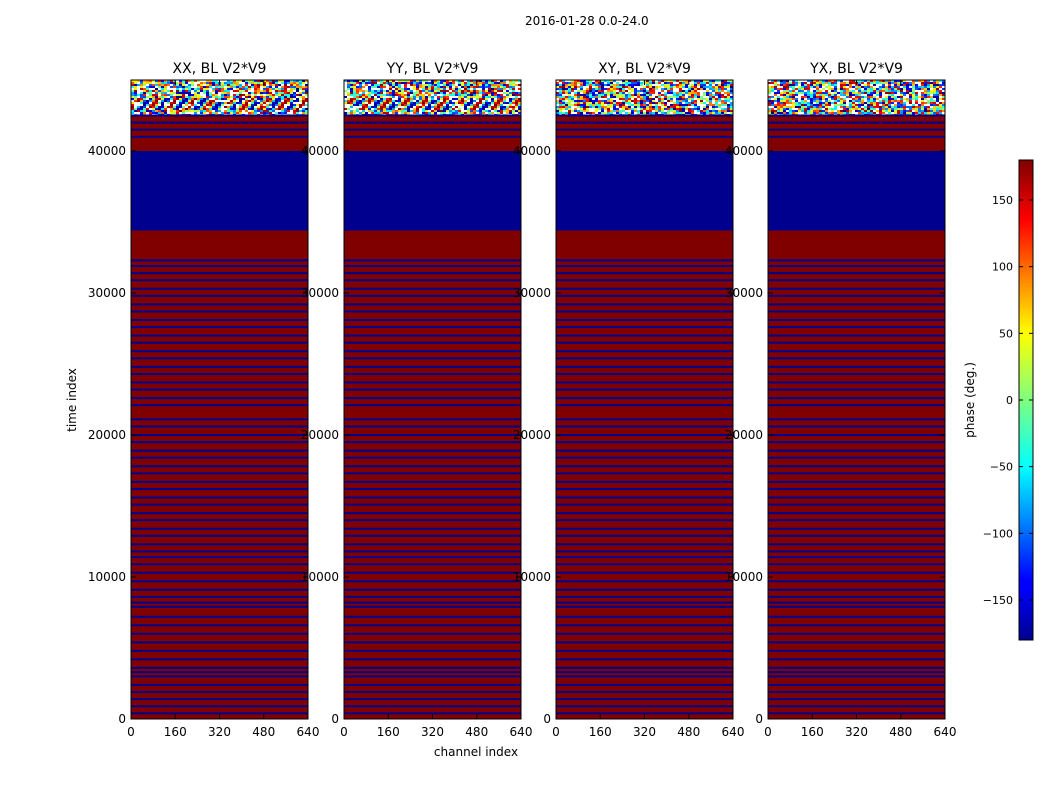  What do you see at coordinates (476, 752) in the screenshot?
I see `x-axis-label: channel index` at bounding box center [476, 752].